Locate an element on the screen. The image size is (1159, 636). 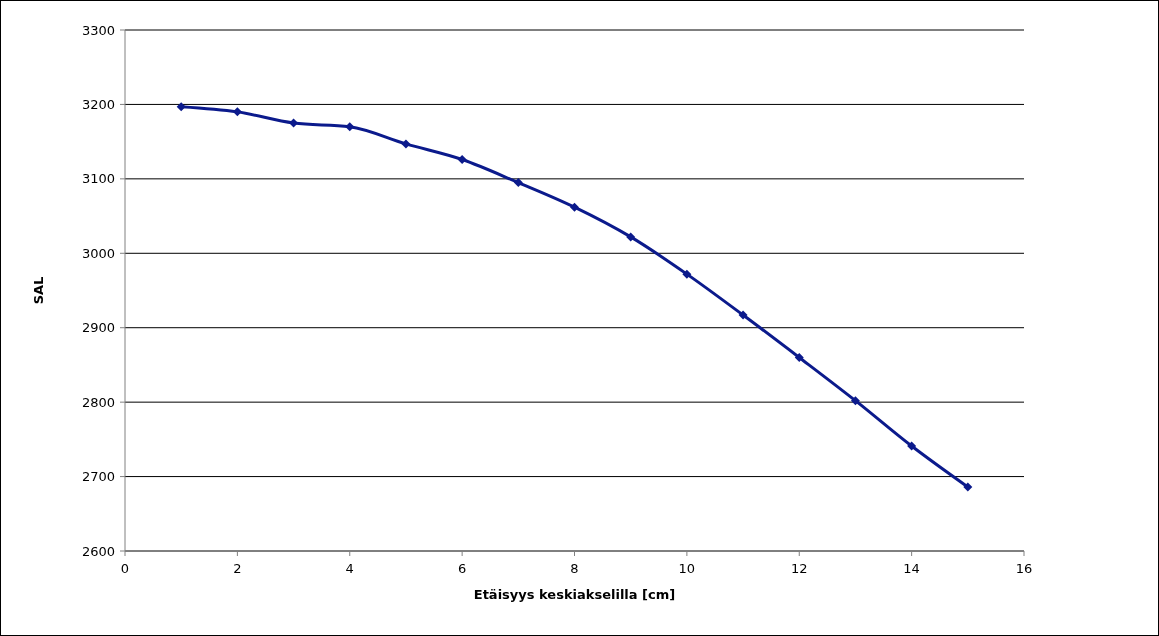
x-tick-label: 2 is located at coordinates (237, 568).